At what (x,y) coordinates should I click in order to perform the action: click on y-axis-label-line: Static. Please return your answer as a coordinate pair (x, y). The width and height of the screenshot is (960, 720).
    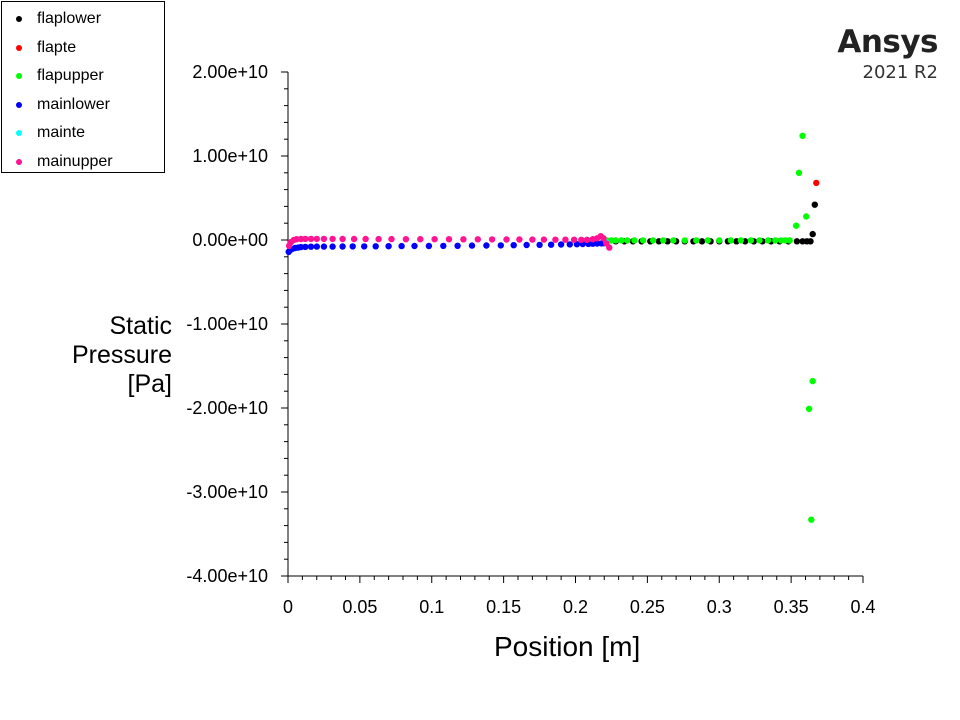
    Looking at the image, I should click on (140, 326).